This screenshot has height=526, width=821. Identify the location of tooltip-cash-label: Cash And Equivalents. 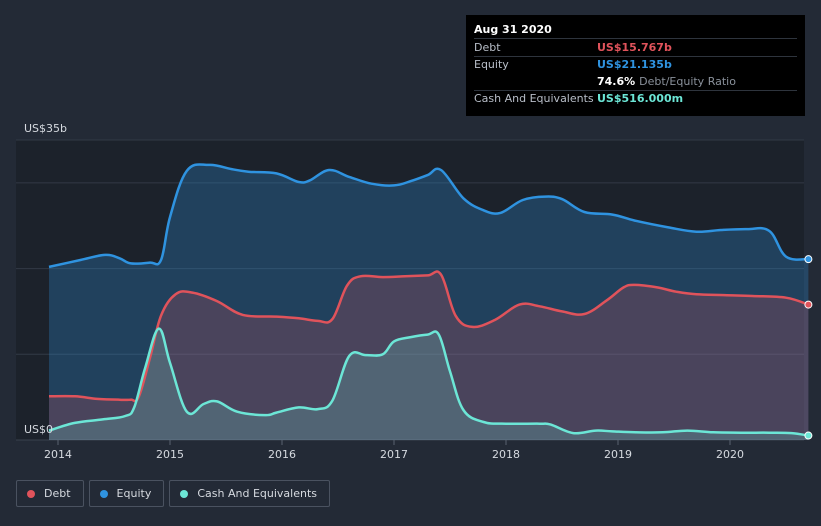
(534, 99).